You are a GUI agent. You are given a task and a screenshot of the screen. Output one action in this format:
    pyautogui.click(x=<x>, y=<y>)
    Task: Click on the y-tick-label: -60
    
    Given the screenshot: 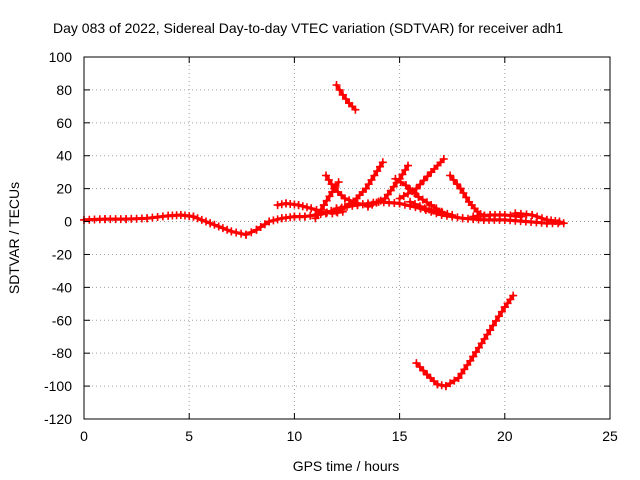 What is the action you would take?
    pyautogui.click(x=62, y=320)
    